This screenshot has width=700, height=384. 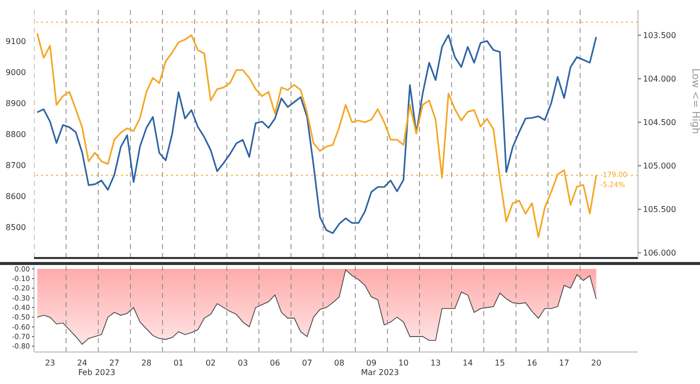 What do you see at coordinates (243, 363) in the screenshot?
I see `x-tick-label: 03` at bounding box center [243, 363].